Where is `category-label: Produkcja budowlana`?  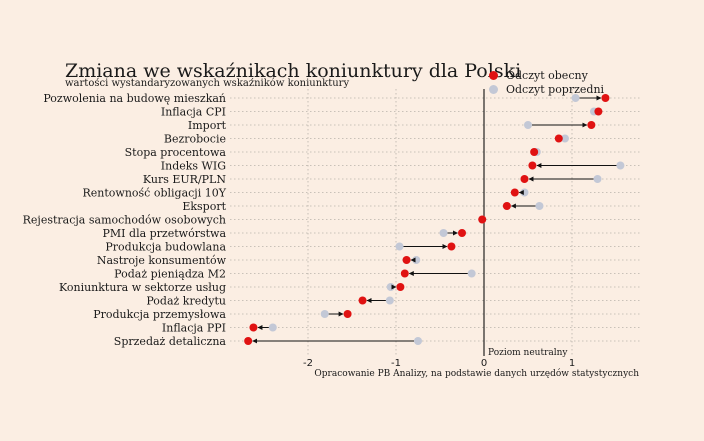 category-label: Produkcja budowlana is located at coordinates (165, 246).